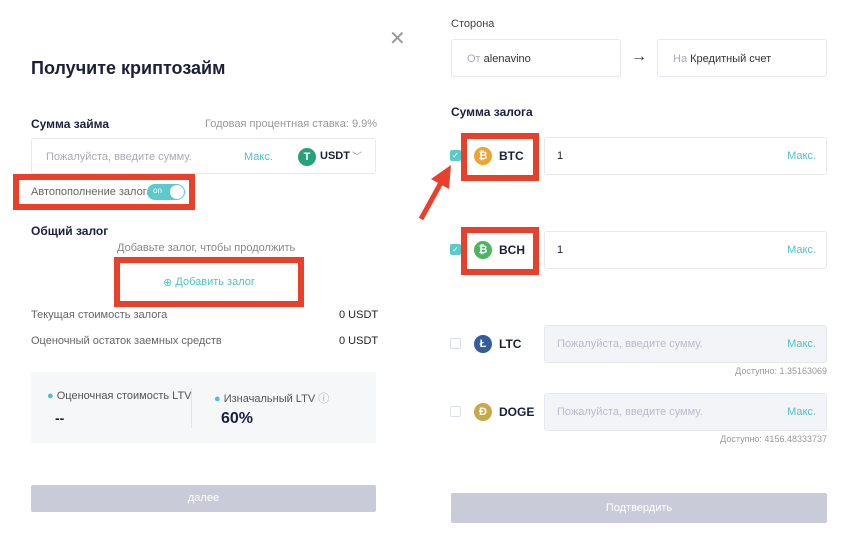 The height and width of the screenshot is (546, 851). Describe the element at coordinates (639, 508) in the screenshot. I see `confirm-button: Подтвердить` at that location.